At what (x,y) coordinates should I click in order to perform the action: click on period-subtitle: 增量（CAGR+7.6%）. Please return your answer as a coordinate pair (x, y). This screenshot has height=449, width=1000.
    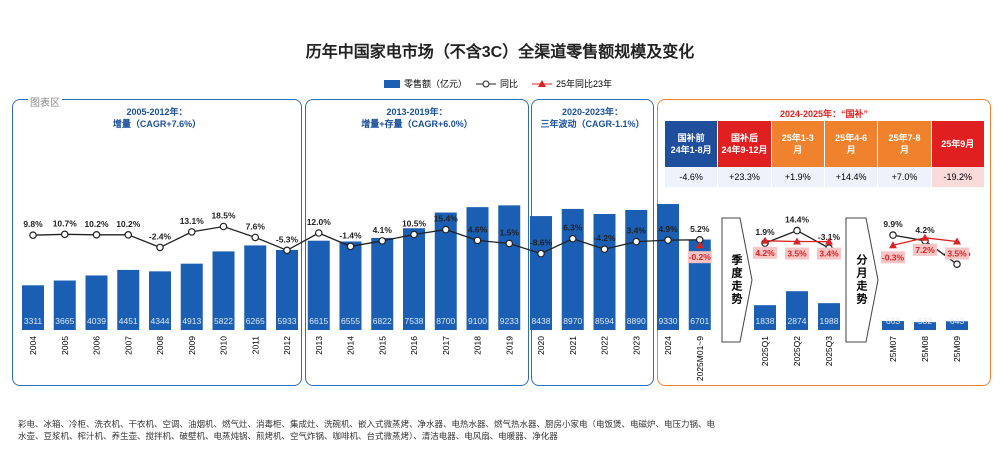
    Looking at the image, I should click on (157, 124).